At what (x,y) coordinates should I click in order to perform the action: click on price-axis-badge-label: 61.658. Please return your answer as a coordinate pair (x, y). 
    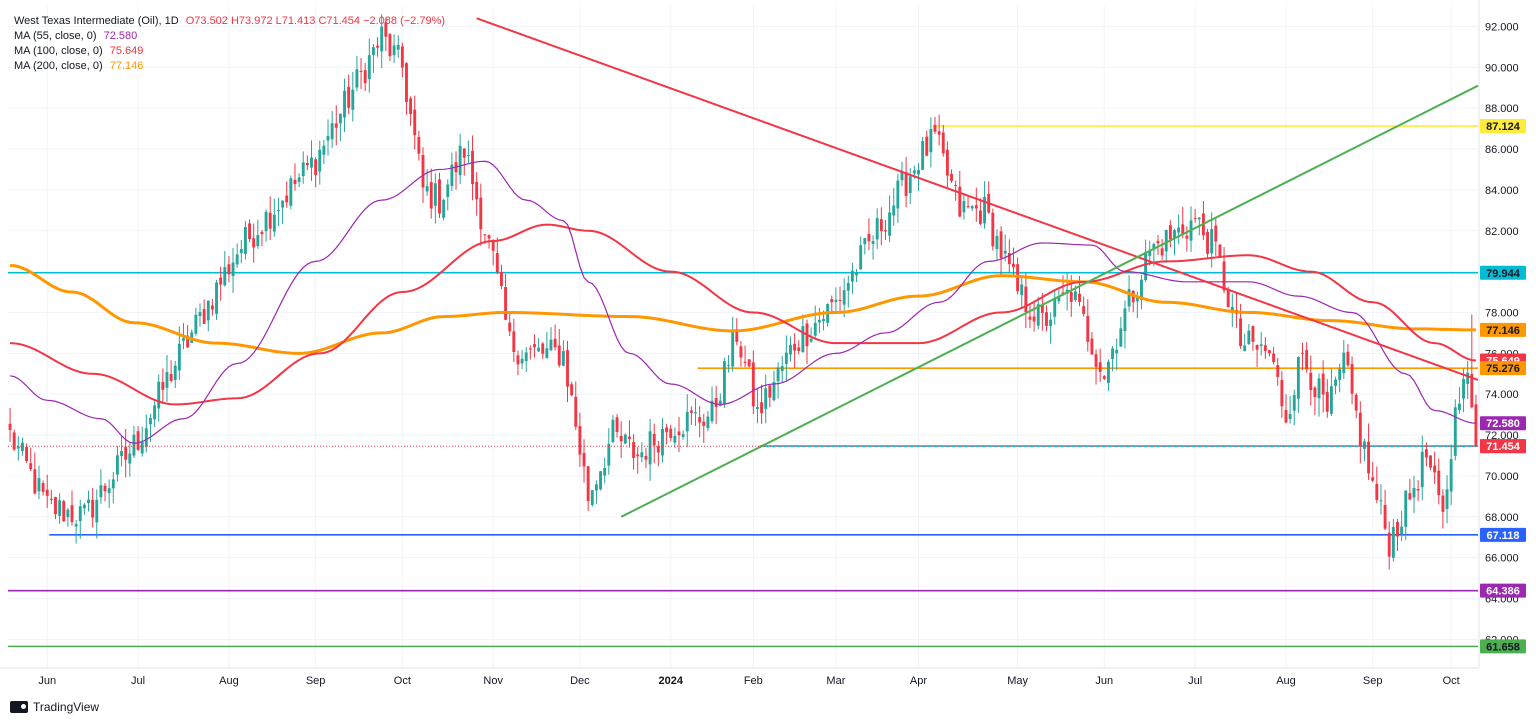
    Looking at the image, I should click on (1503, 647).